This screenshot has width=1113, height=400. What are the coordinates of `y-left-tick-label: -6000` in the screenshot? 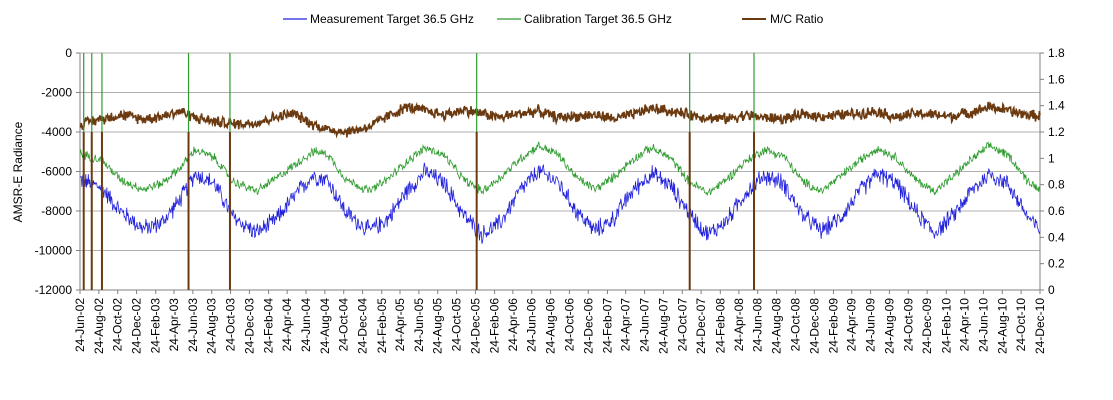 It's located at (56, 172).